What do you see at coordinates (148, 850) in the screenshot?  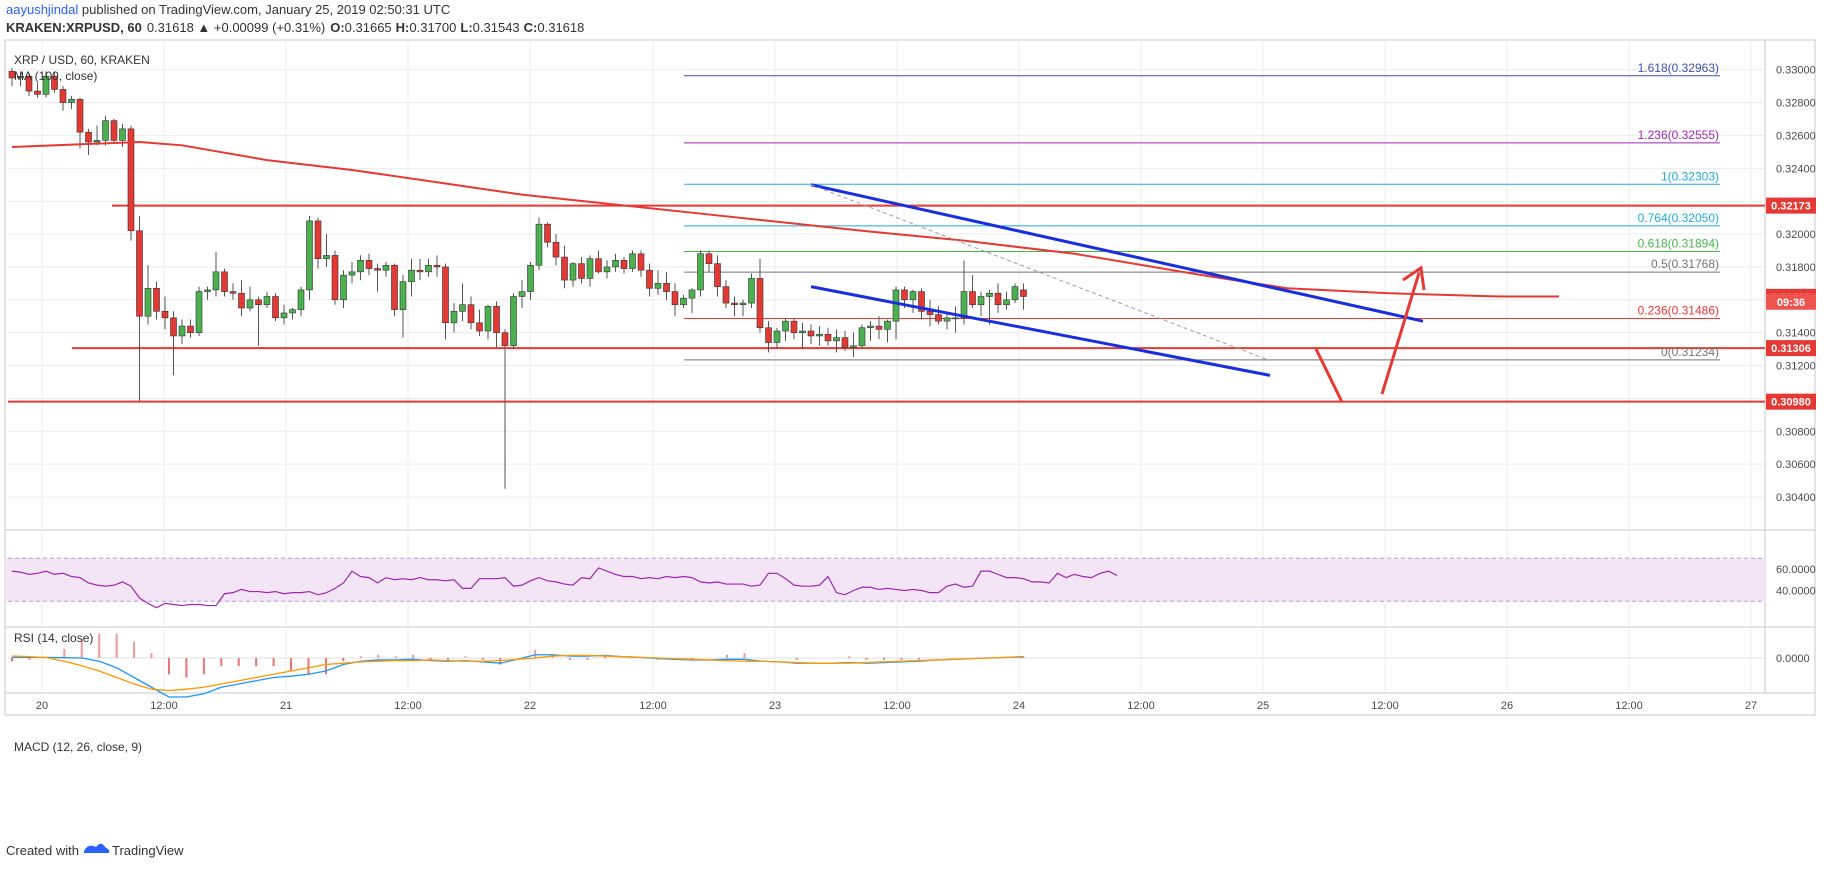 I see `footer-brand-link: TradingView` at bounding box center [148, 850].